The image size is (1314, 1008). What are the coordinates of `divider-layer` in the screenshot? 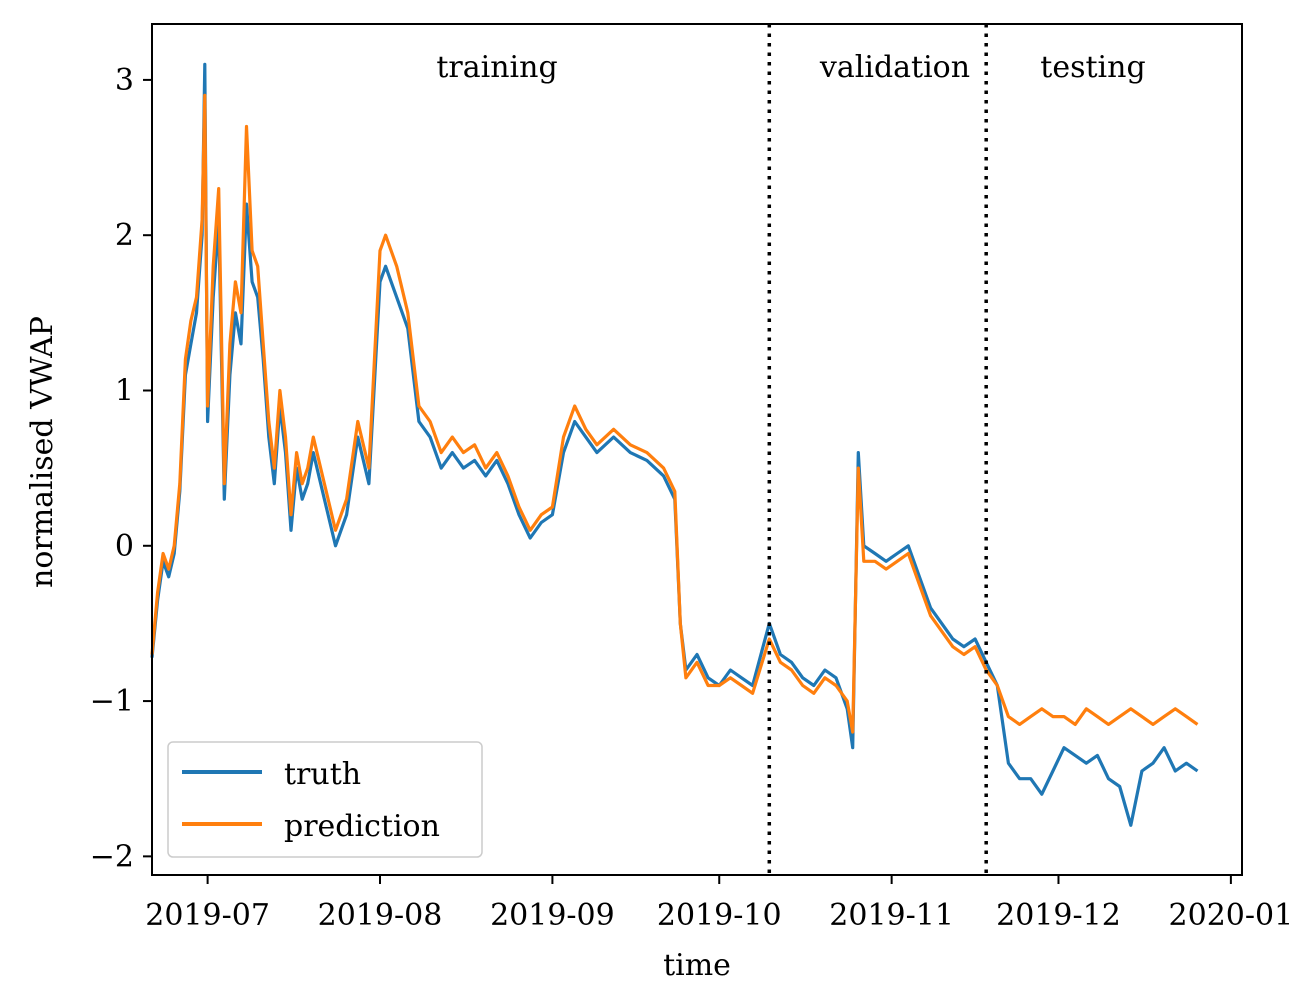 It's located at (877, 449).